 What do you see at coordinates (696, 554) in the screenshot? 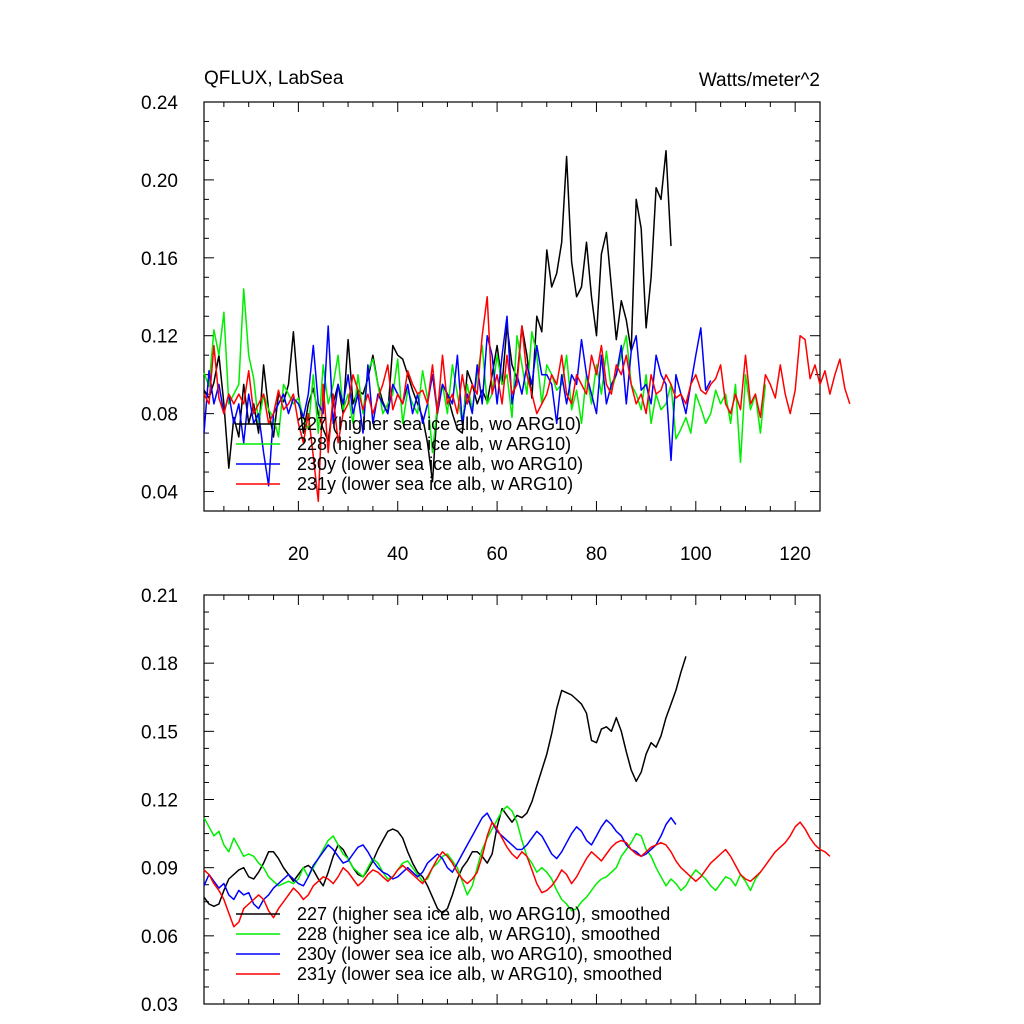
I see `x-tick-label: 100` at bounding box center [696, 554].